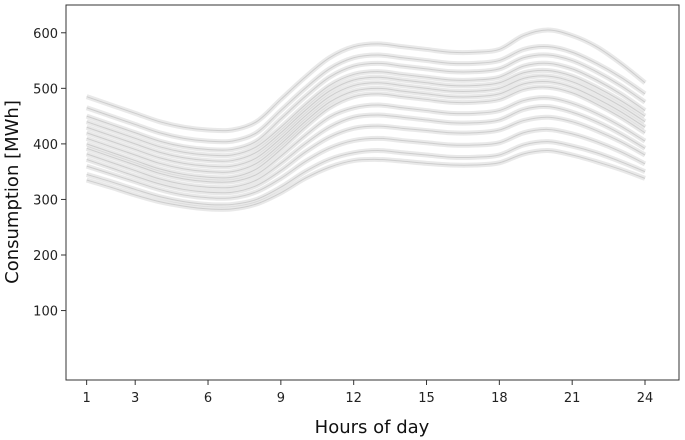 The image size is (685, 440). What do you see at coordinates (45, 256) in the screenshot?
I see `y-tick-label: 200` at bounding box center [45, 256].